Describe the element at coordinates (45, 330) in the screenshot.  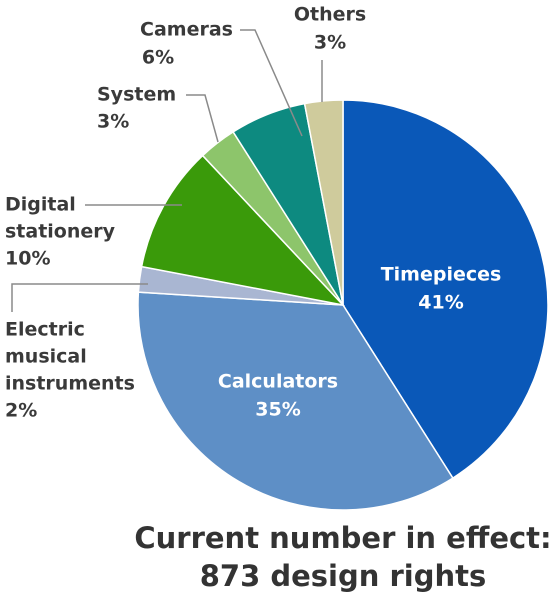
I see `slice-label: Electric` at that location.